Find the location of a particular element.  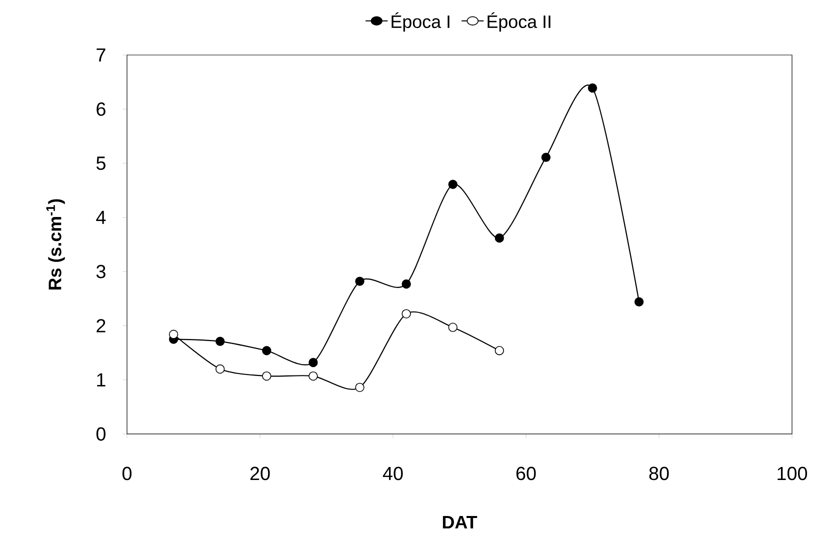

legend-label: Época II is located at coordinates (519, 22).